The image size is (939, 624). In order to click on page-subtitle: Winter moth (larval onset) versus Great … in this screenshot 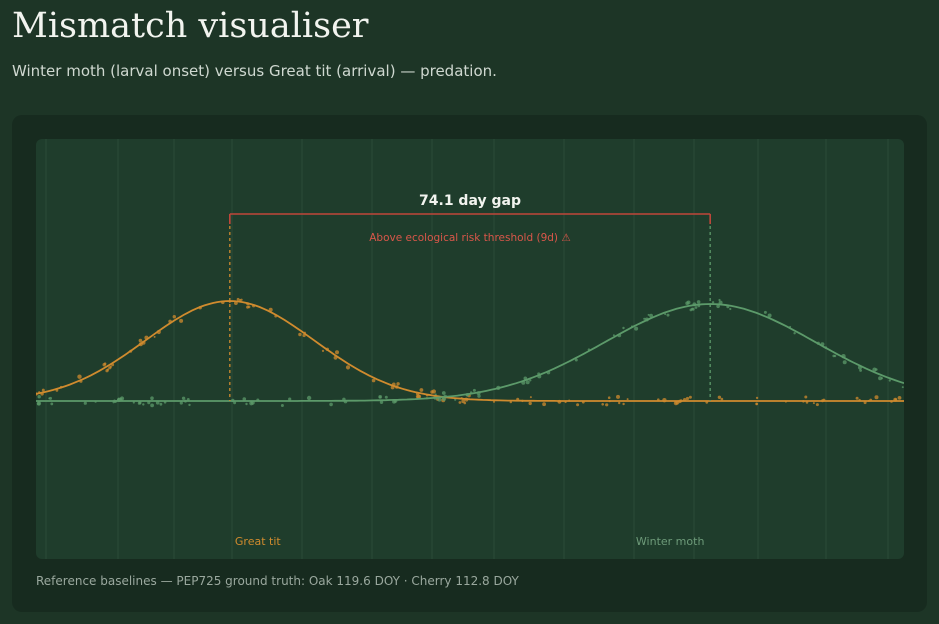, I will do `click(254, 71)`.